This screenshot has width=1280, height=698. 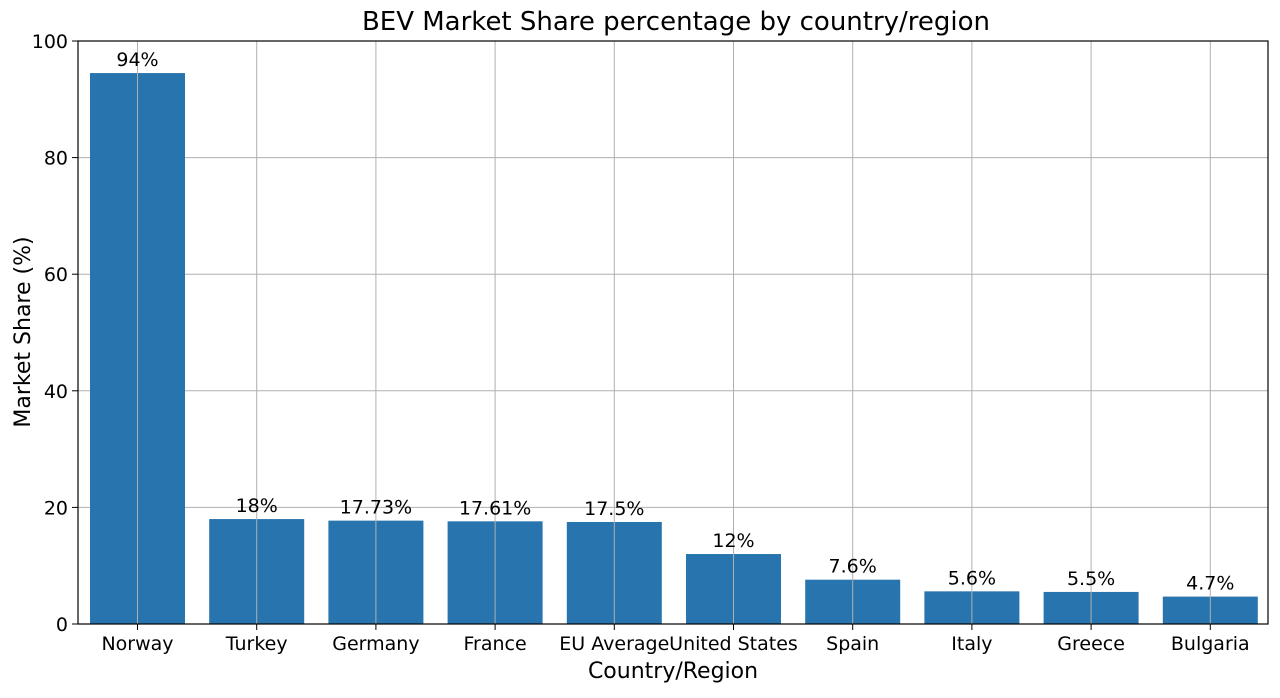 I want to click on data-label: 12%, so click(x=733, y=541).